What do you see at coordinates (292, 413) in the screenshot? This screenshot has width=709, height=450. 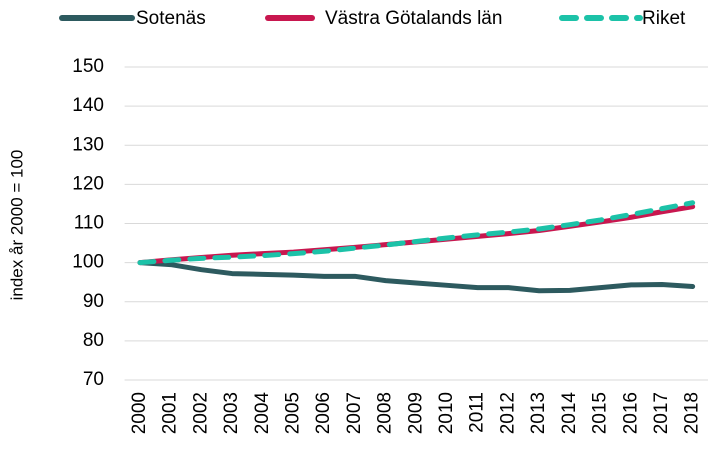 I see `x-tick-label: 2005` at bounding box center [292, 413].